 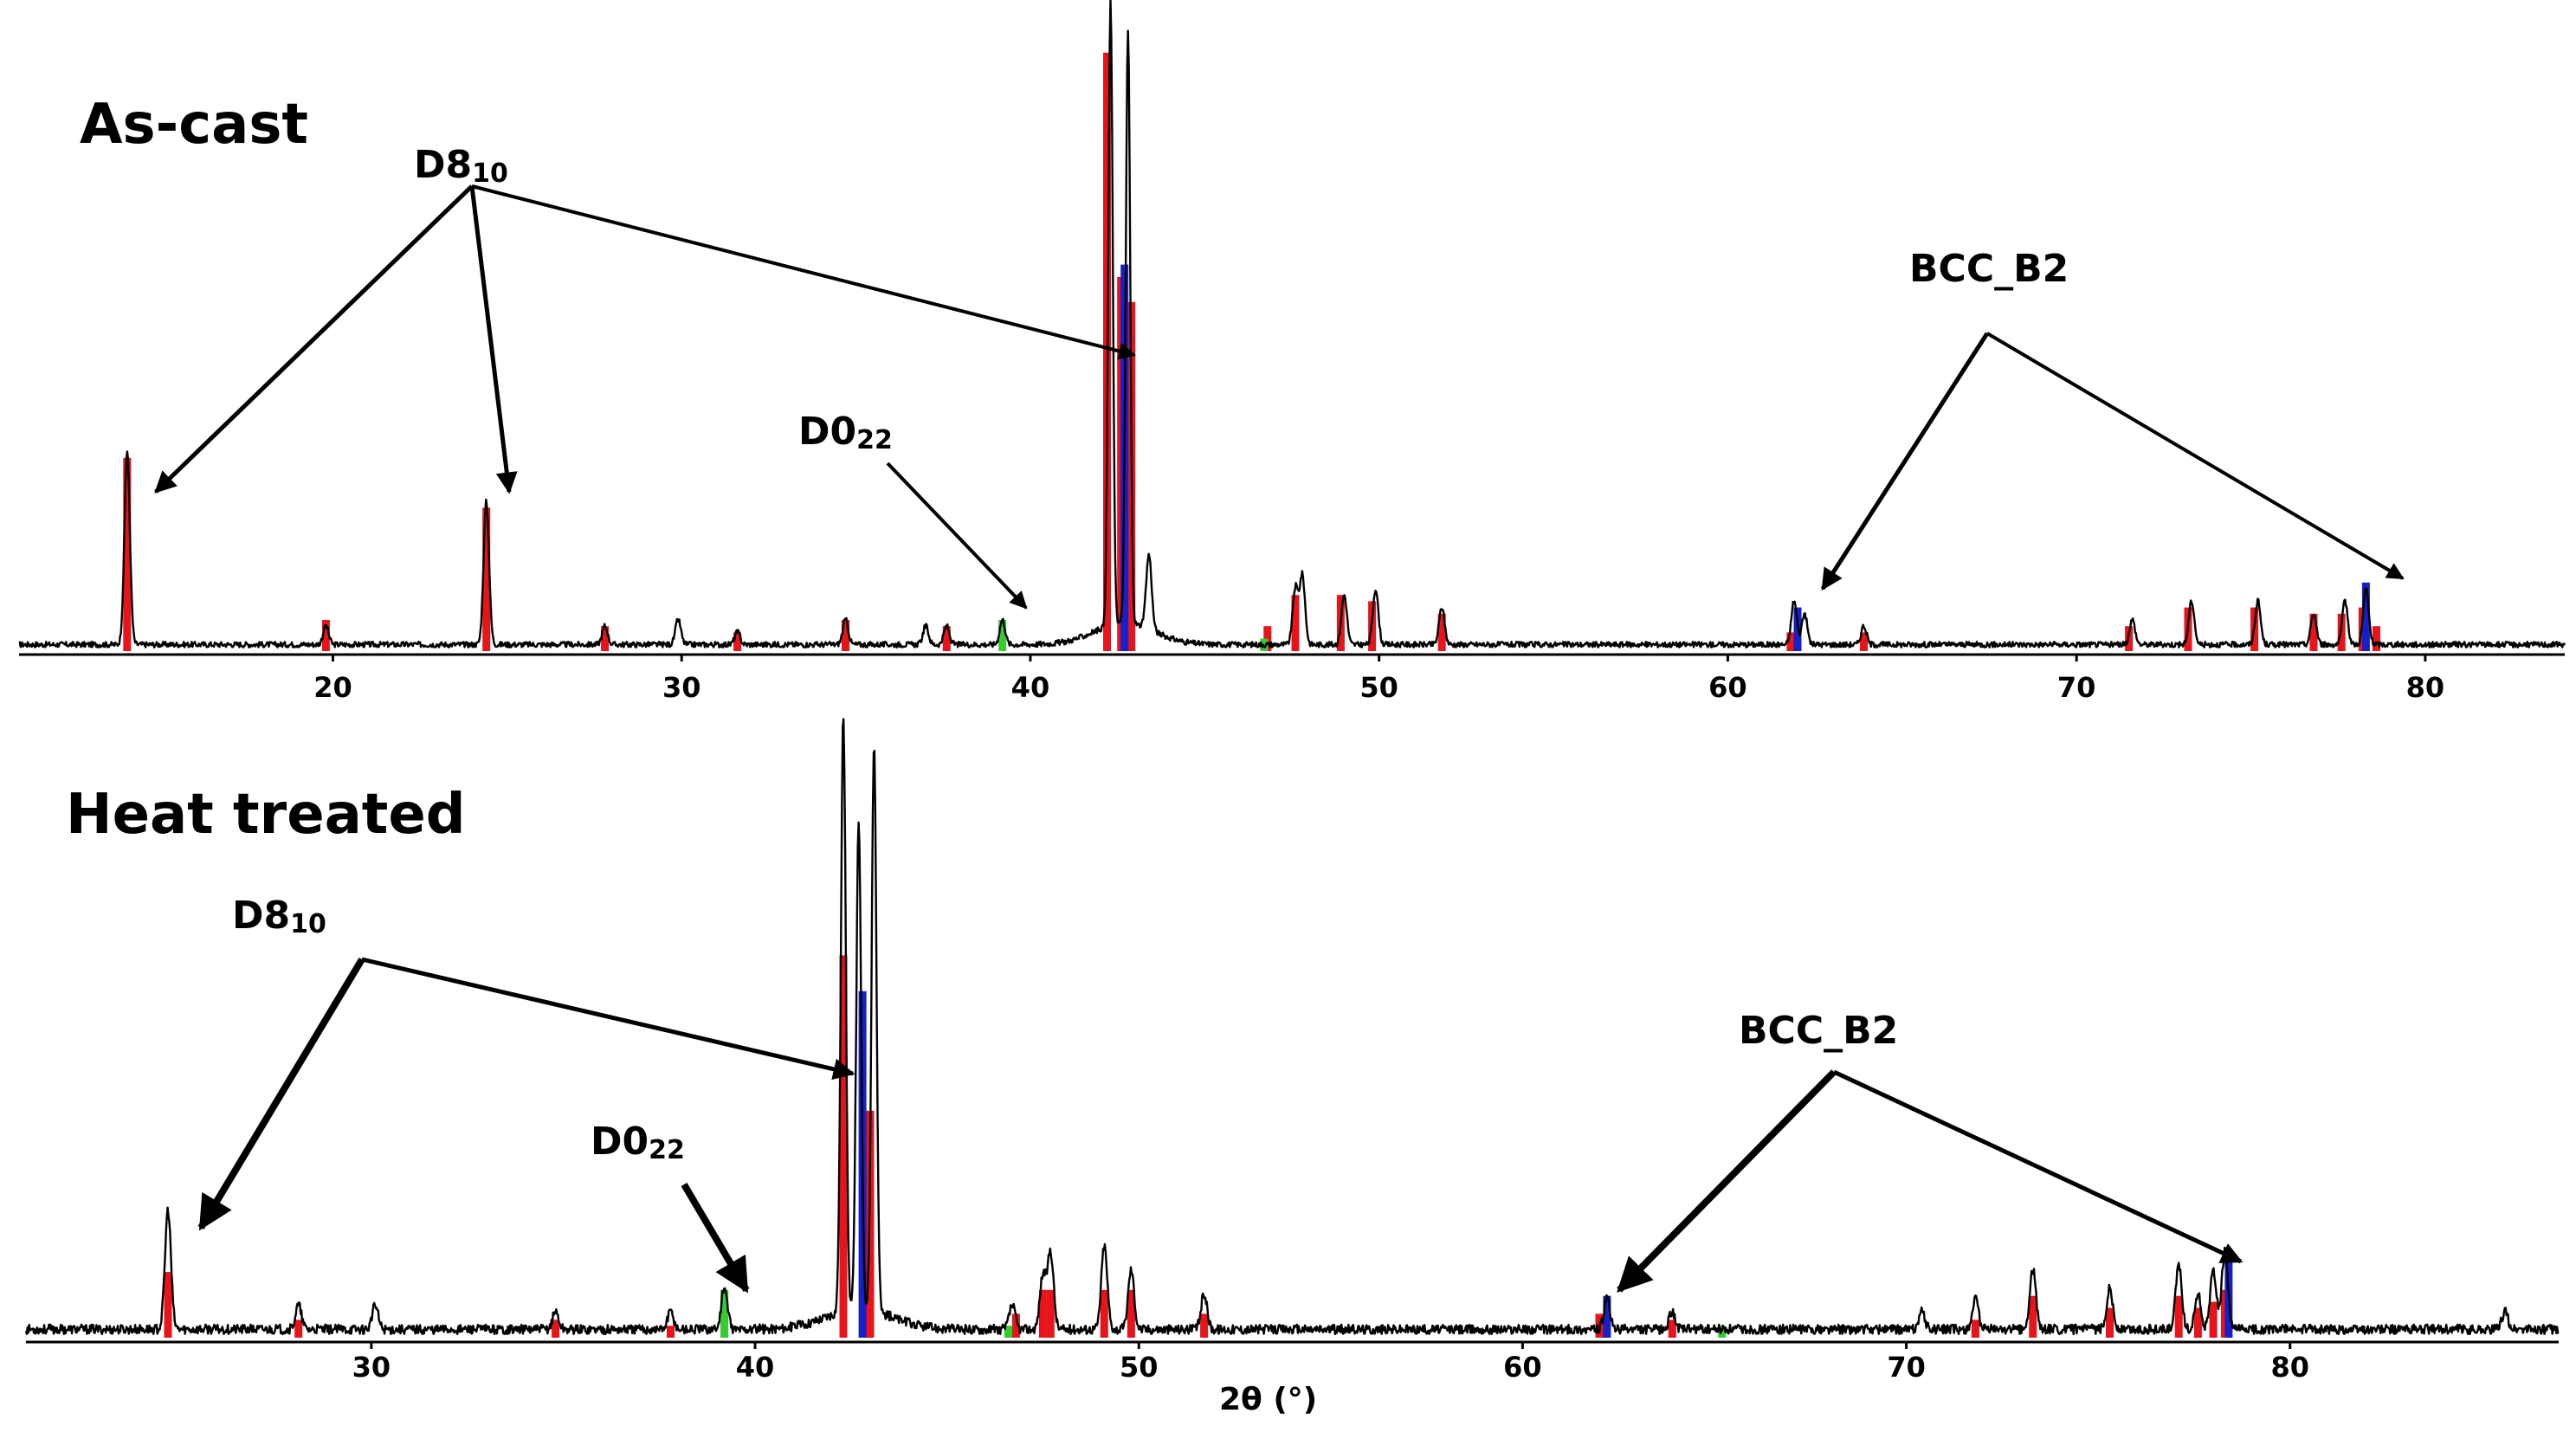 What do you see at coordinates (827, 432) in the screenshot?
I see `annotation-d022-top-main: D0` at bounding box center [827, 432].